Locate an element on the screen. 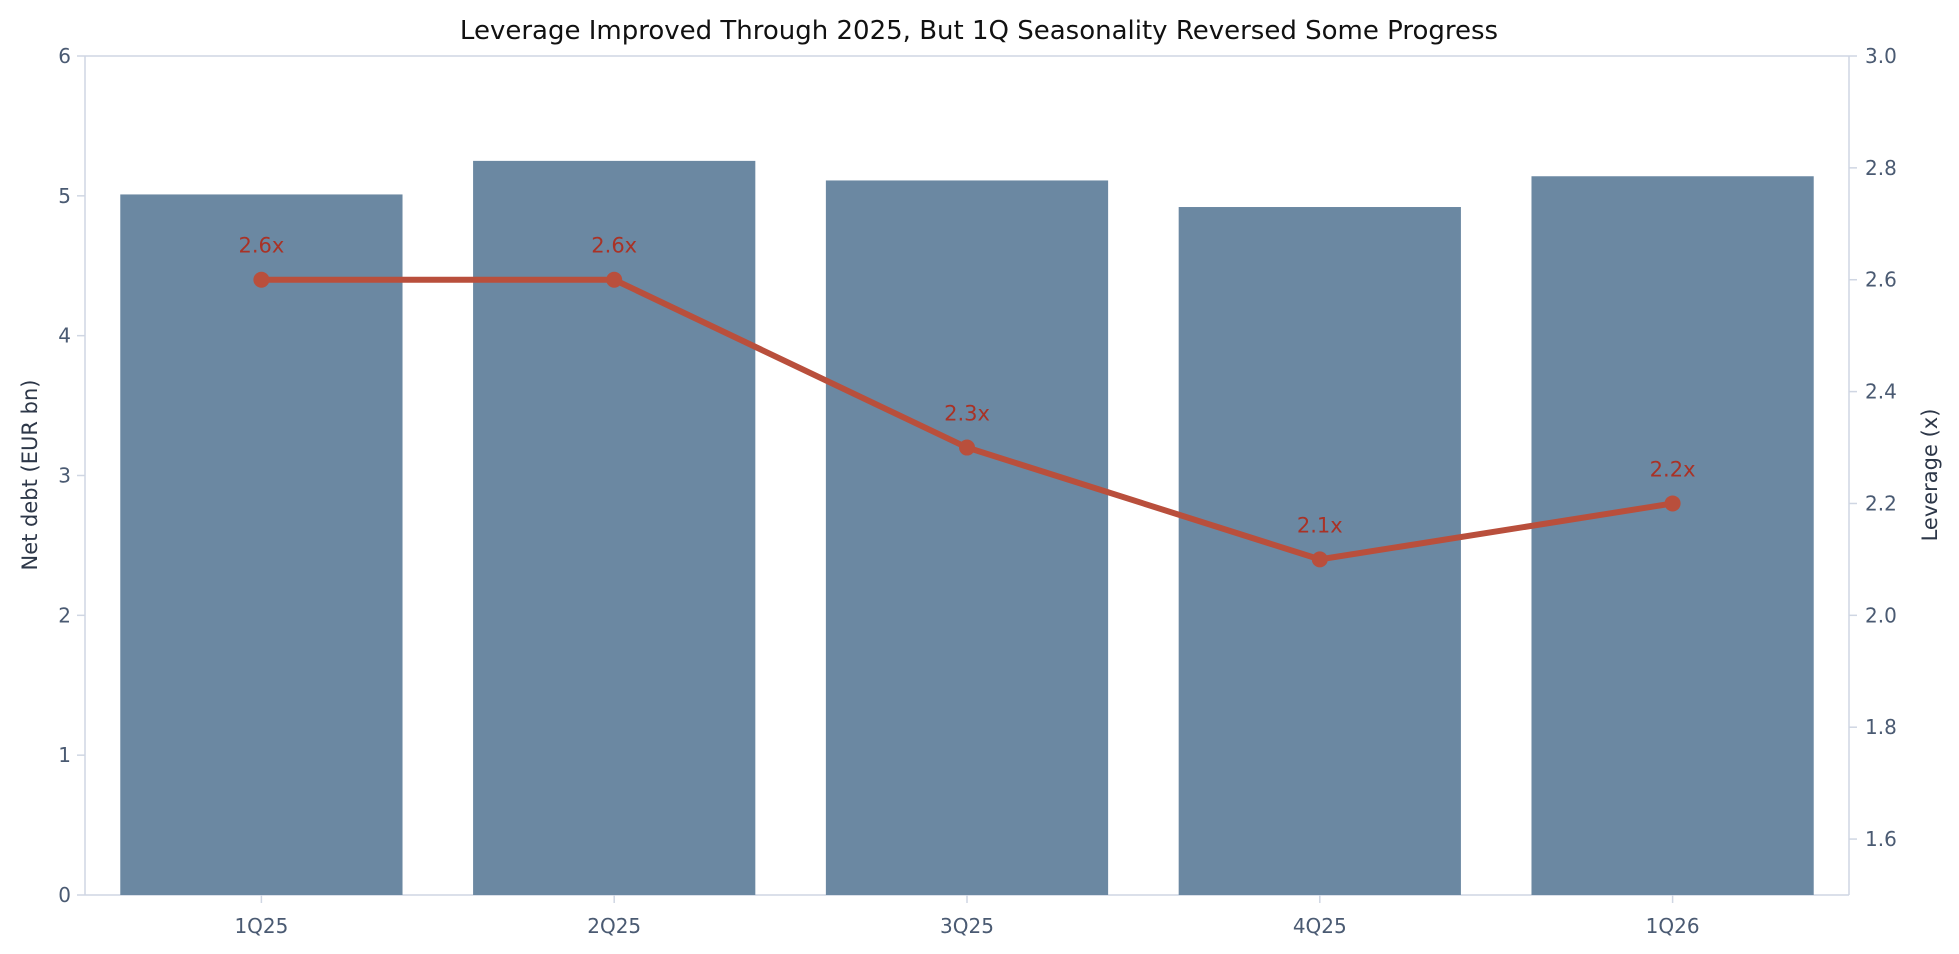 The image size is (1959, 954). x-tick-label-4Q25: 4Q25 is located at coordinates (1320, 926).